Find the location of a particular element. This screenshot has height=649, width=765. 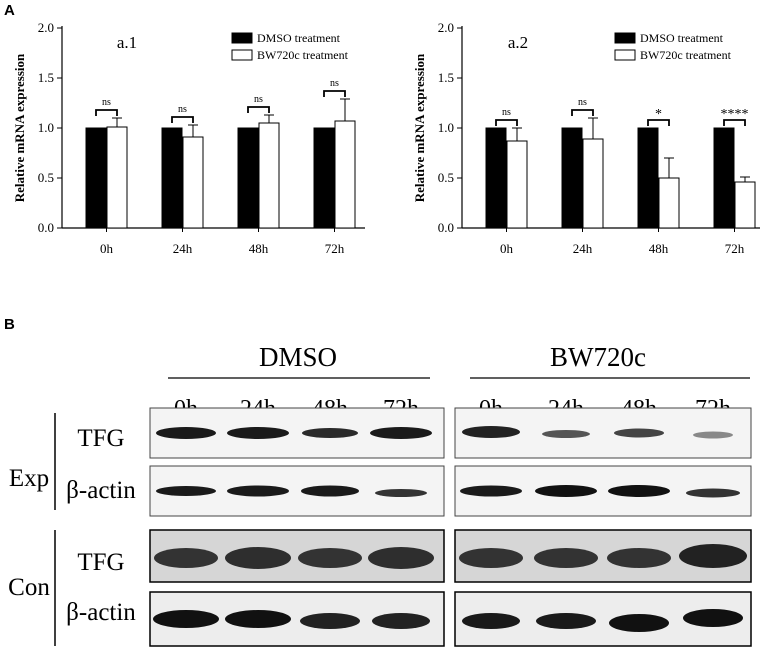

y-tick-label: 1.0 is located at coordinates (46, 127).